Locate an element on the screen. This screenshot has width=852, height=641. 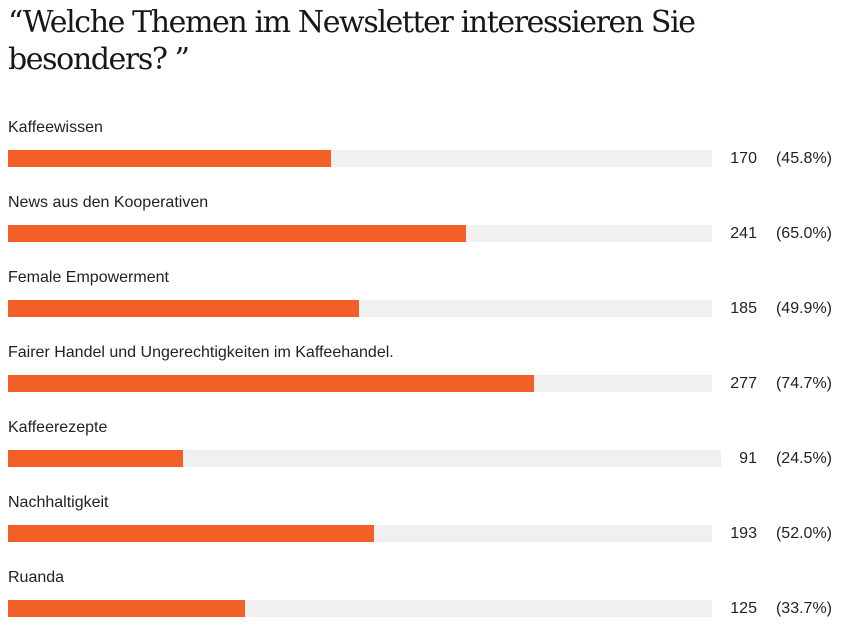
percent-label: (49.9%) is located at coordinates (803, 308).